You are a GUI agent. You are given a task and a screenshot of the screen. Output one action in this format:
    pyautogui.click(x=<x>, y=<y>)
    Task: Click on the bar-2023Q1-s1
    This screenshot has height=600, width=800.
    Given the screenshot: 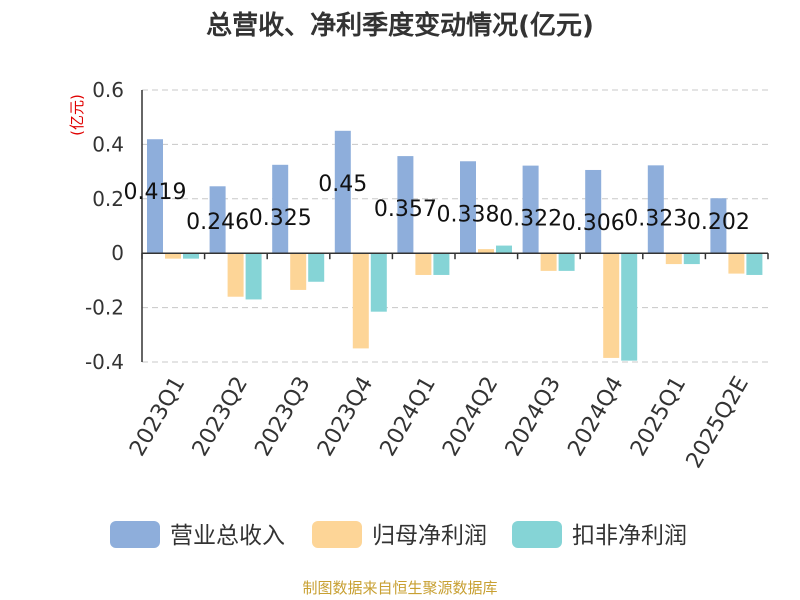 What is the action you would take?
    pyautogui.click(x=173, y=256)
    